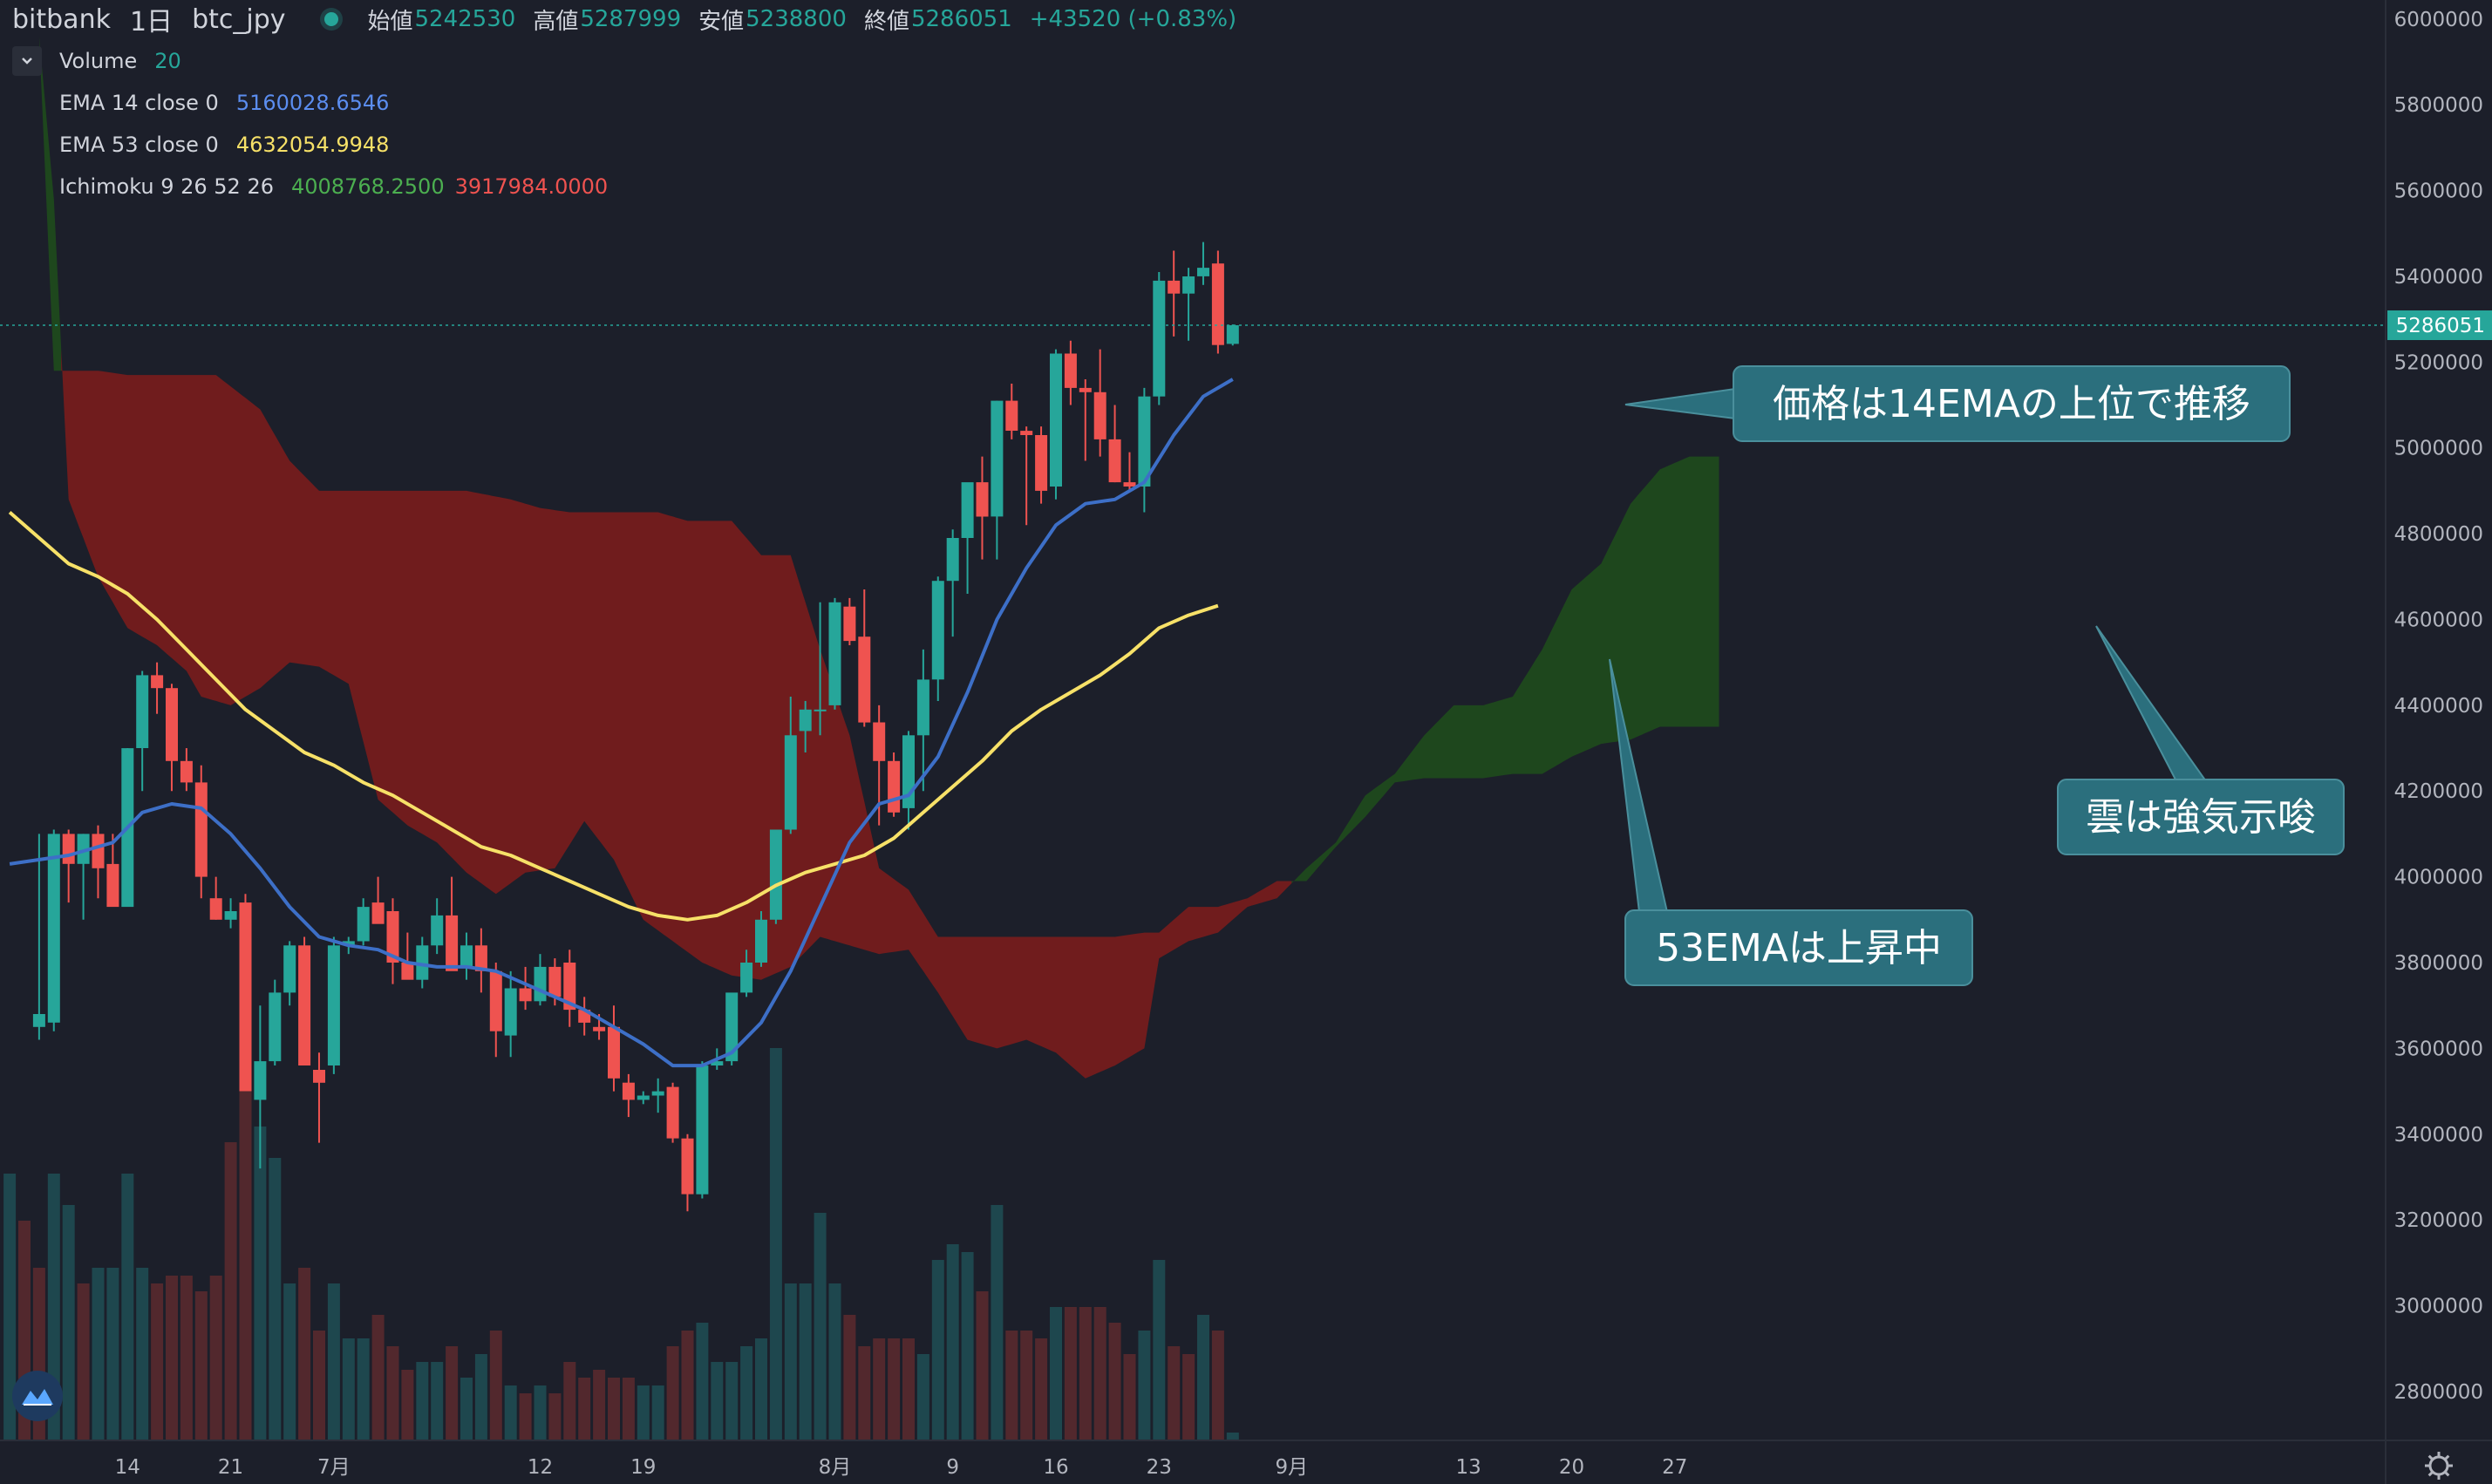  Describe the element at coordinates (540, 1467) in the screenshot. I see `x-tick-label: 12` at that location.